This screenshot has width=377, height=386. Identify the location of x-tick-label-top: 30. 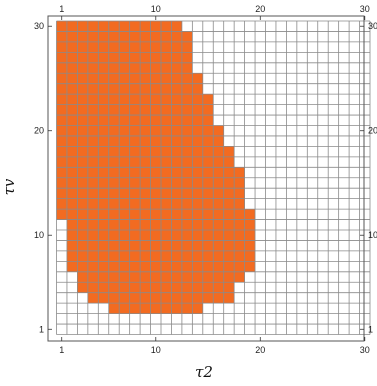
(365, 9).